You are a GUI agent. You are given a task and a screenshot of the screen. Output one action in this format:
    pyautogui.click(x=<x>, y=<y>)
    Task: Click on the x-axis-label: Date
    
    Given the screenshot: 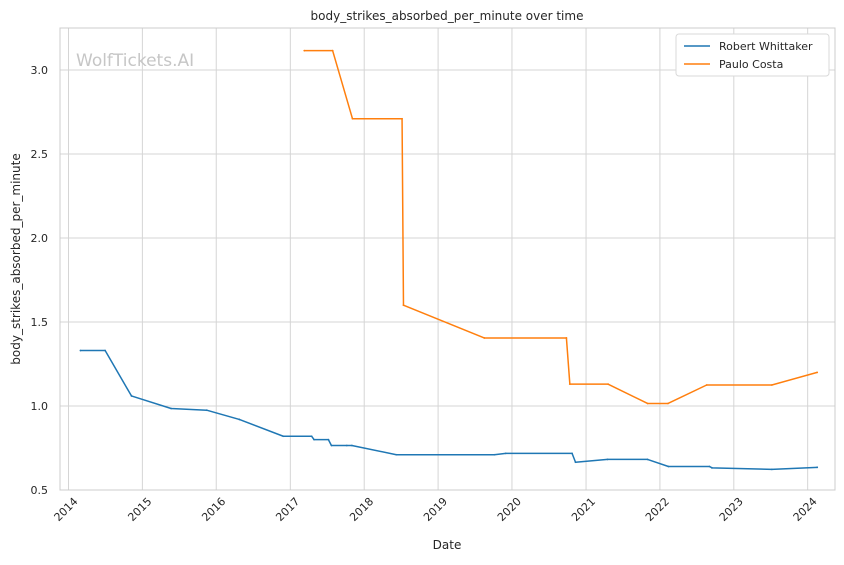 What is the action you would take?
    pyautogui.click(x=447, y=545)
    